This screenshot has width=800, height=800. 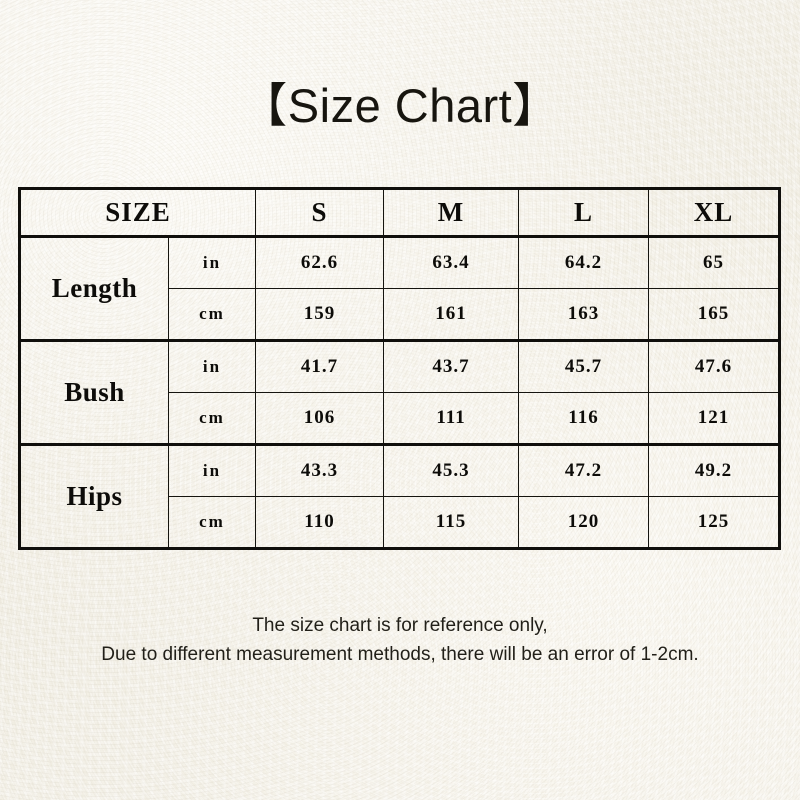 What do you see at coordinates (584, 522) in the screenshot?
I see `value-cell: 120` at bounding box center [584, 522].